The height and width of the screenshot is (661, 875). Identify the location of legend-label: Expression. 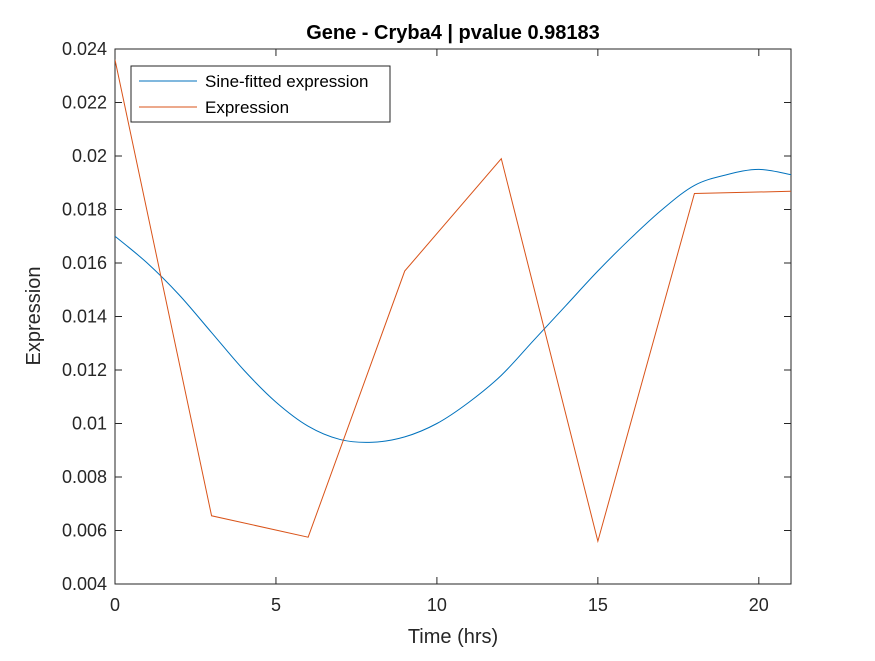
(247, 107).